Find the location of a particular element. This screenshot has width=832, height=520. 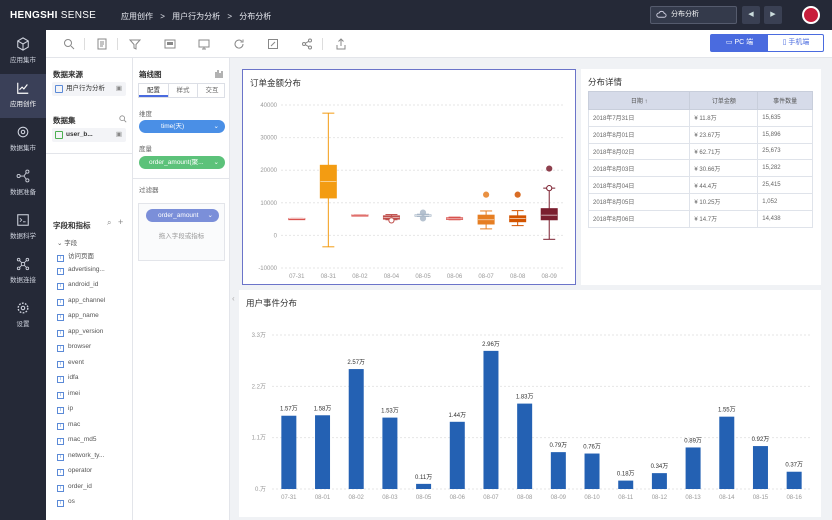

sidebar-item-app-create: 应用创作 is located at coordinates (23, 96).